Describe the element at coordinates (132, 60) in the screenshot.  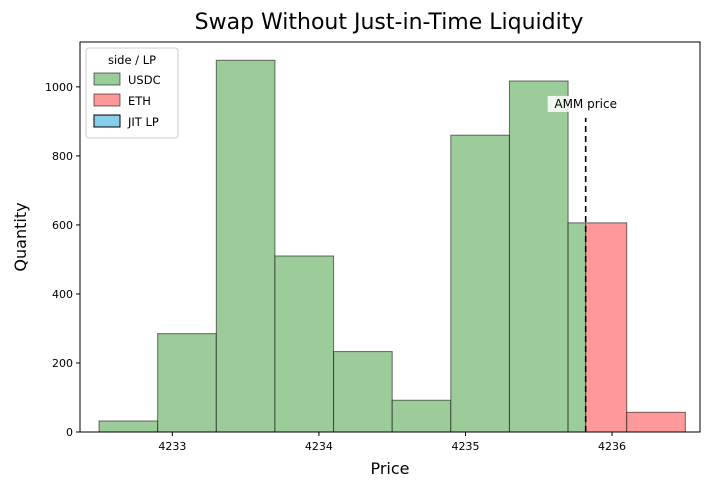
I see `legend-title: side / LP` at that location.